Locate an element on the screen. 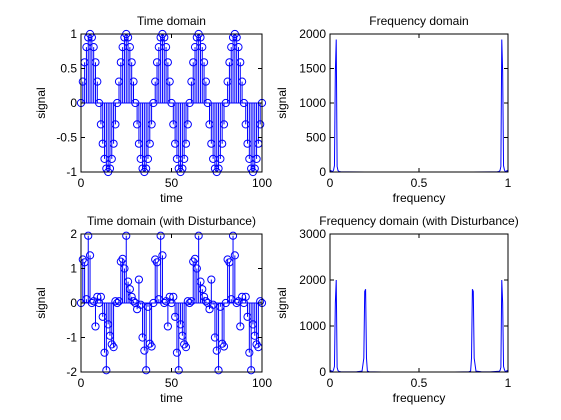  chart1-ylabel: signal is located at coordinates (41, 102).